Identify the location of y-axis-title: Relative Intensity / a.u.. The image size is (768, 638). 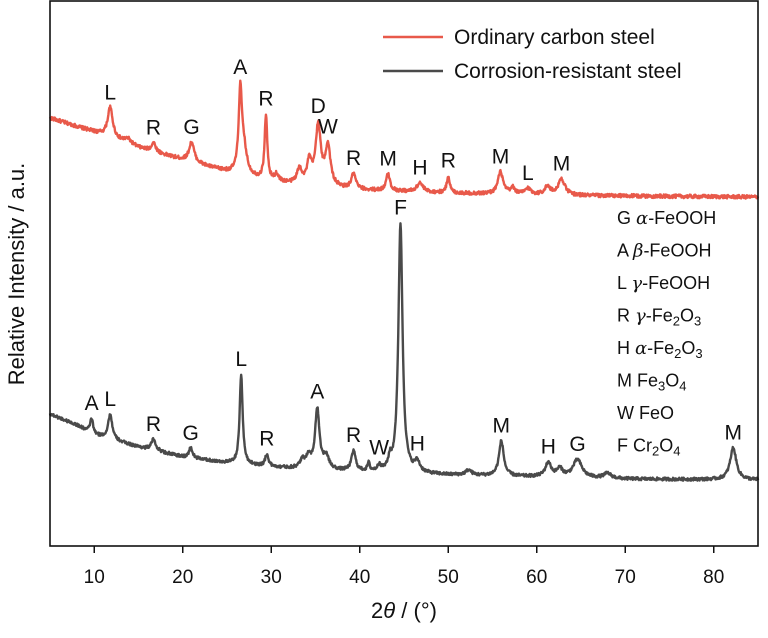
(16, 274).